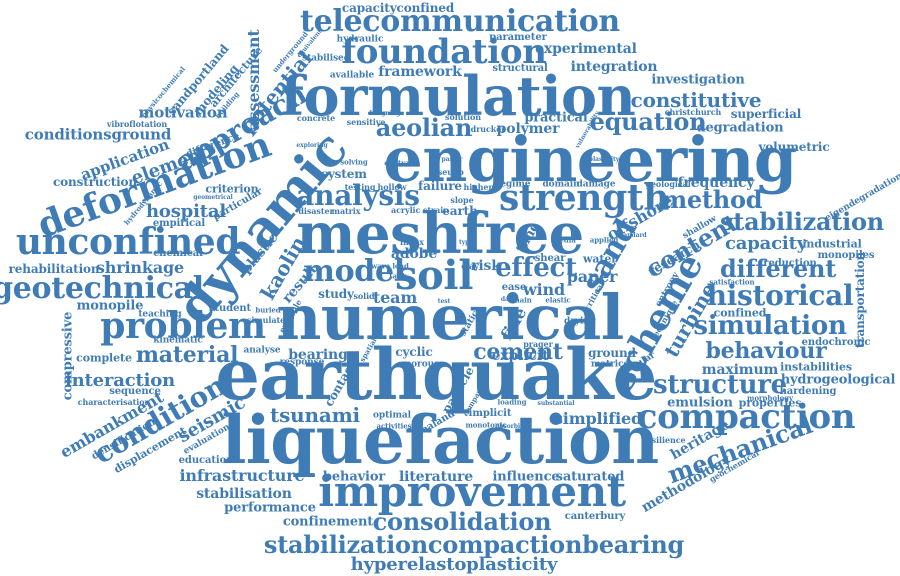 Image resolution: width=900 pixels, height=576 pixels. What do you see at coordinates (838, 380) in the screenshot?
I see `word-hydrogeological: hydrogeological` at bounding box center [838, 380].